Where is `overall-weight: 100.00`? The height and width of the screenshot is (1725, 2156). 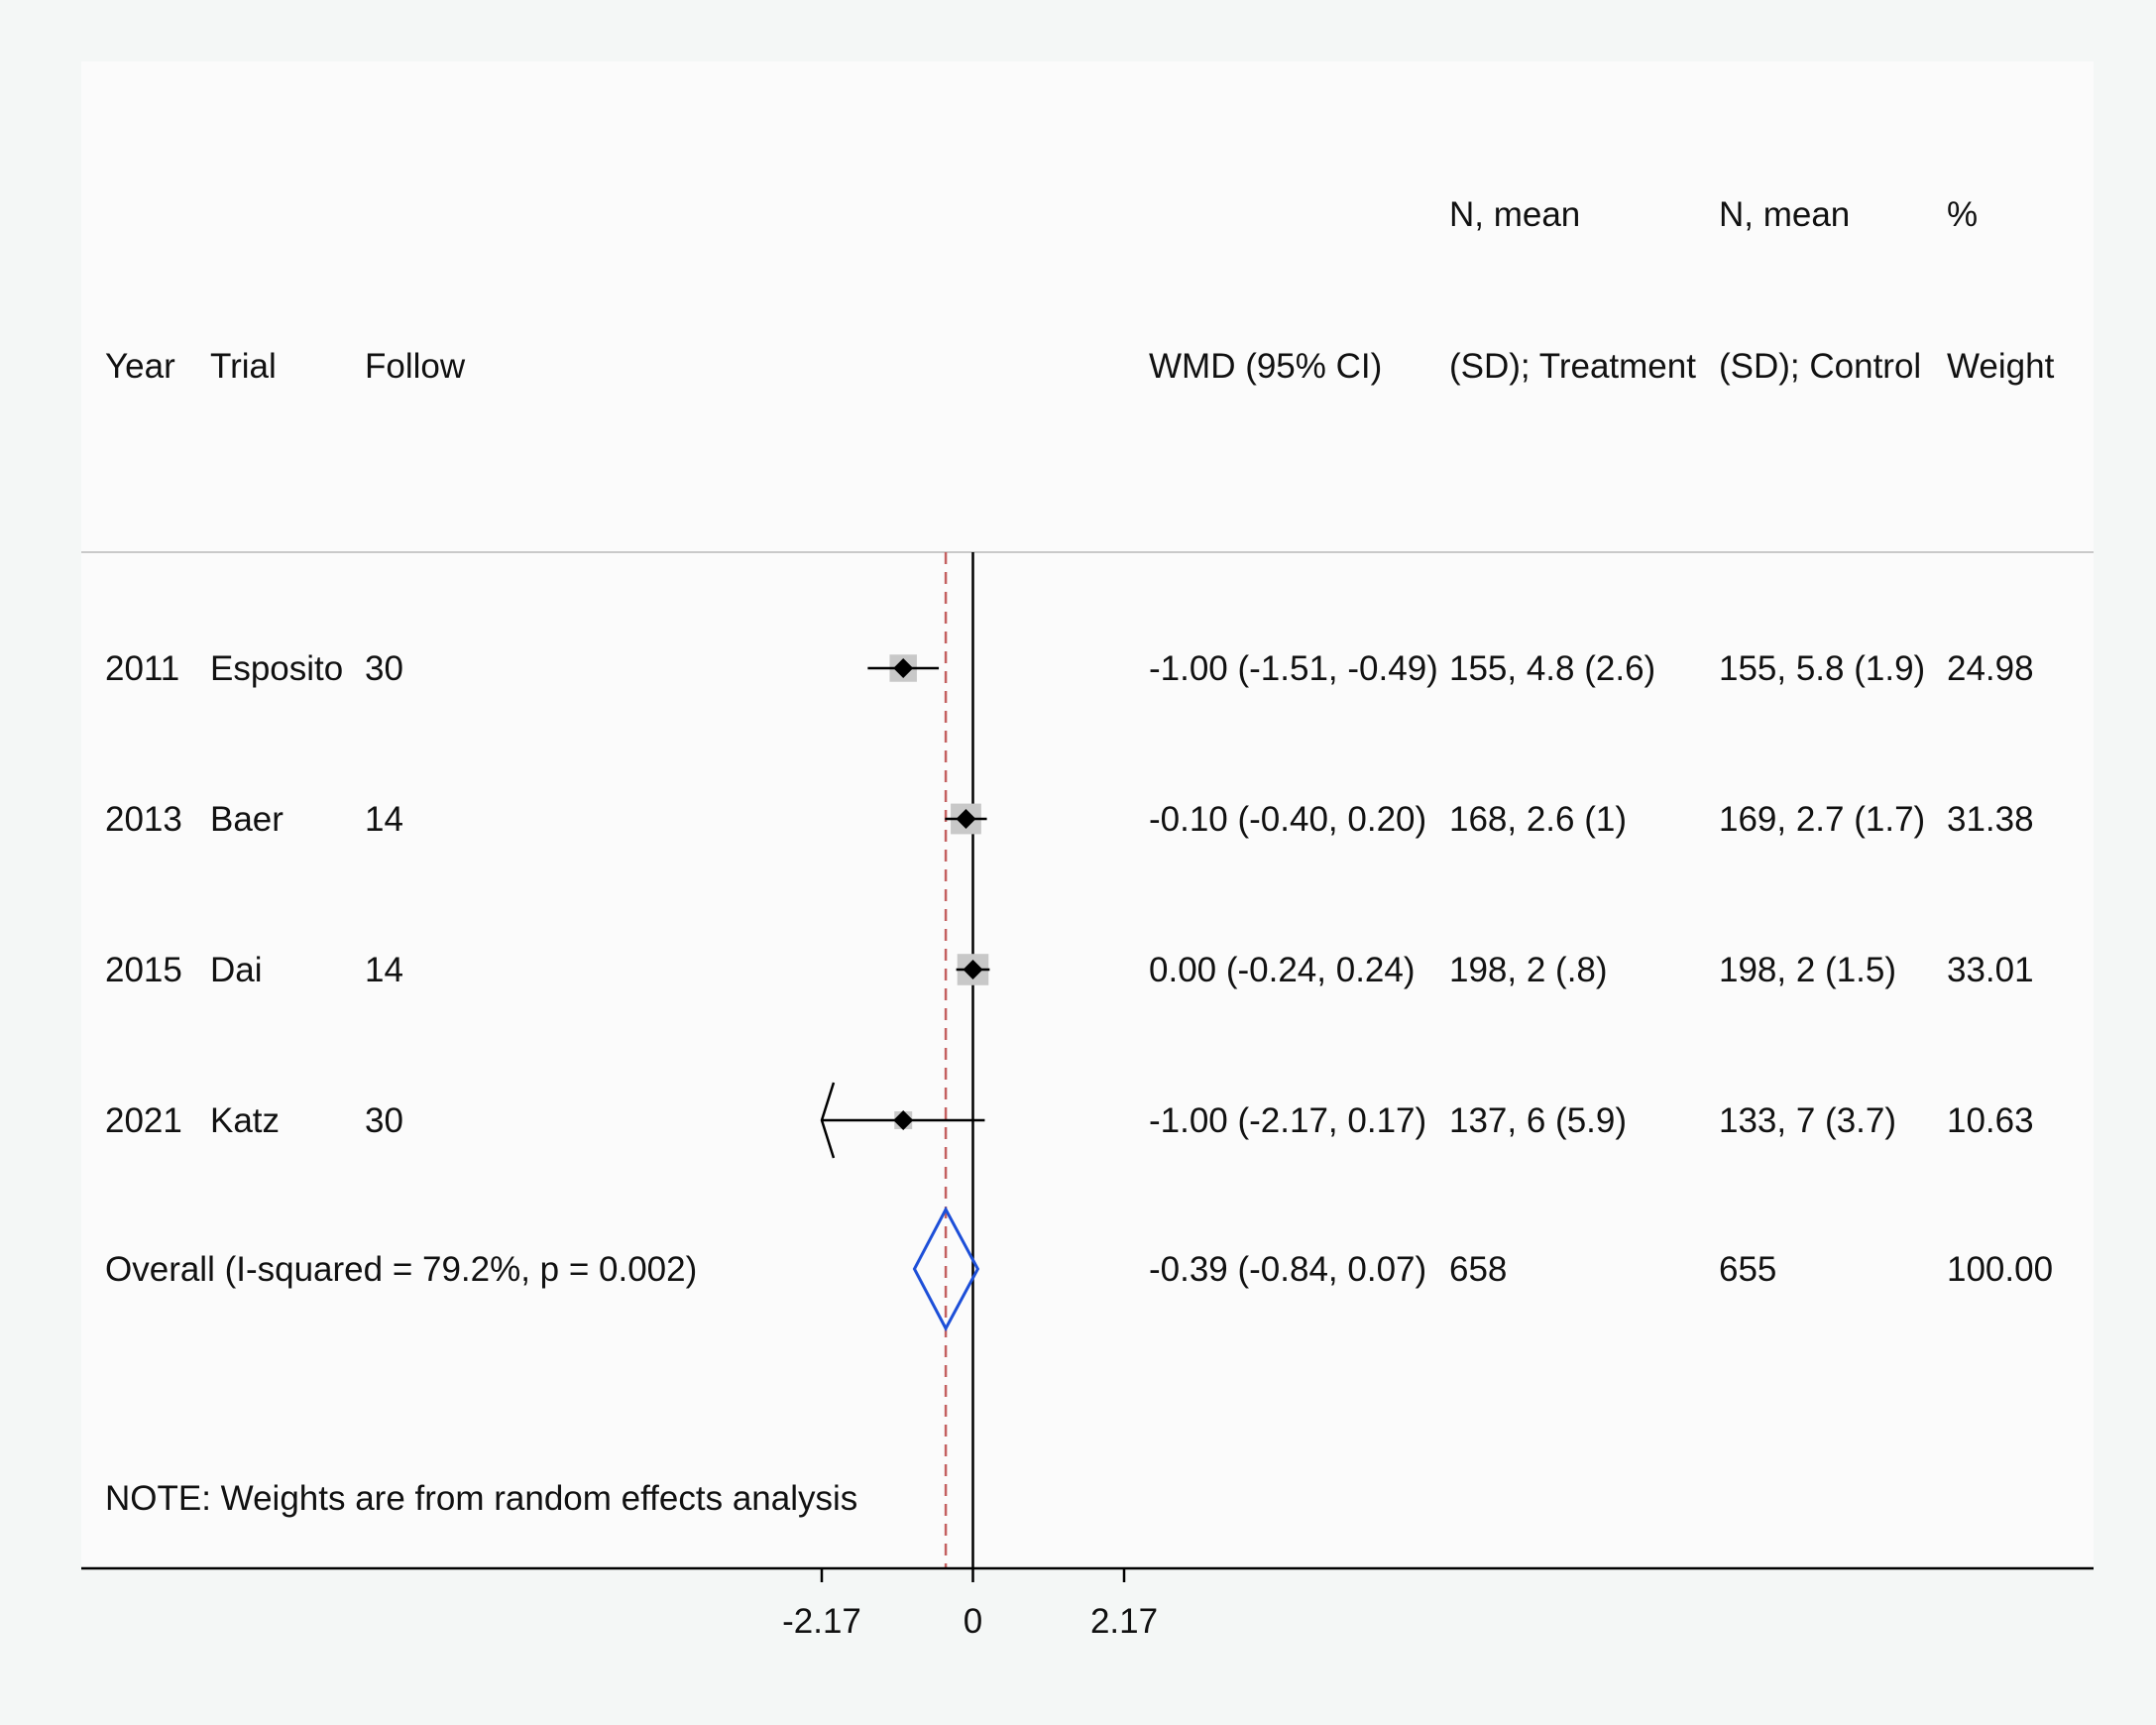 overall-weight: 100.00 is located at coordinates (2000, 1269).